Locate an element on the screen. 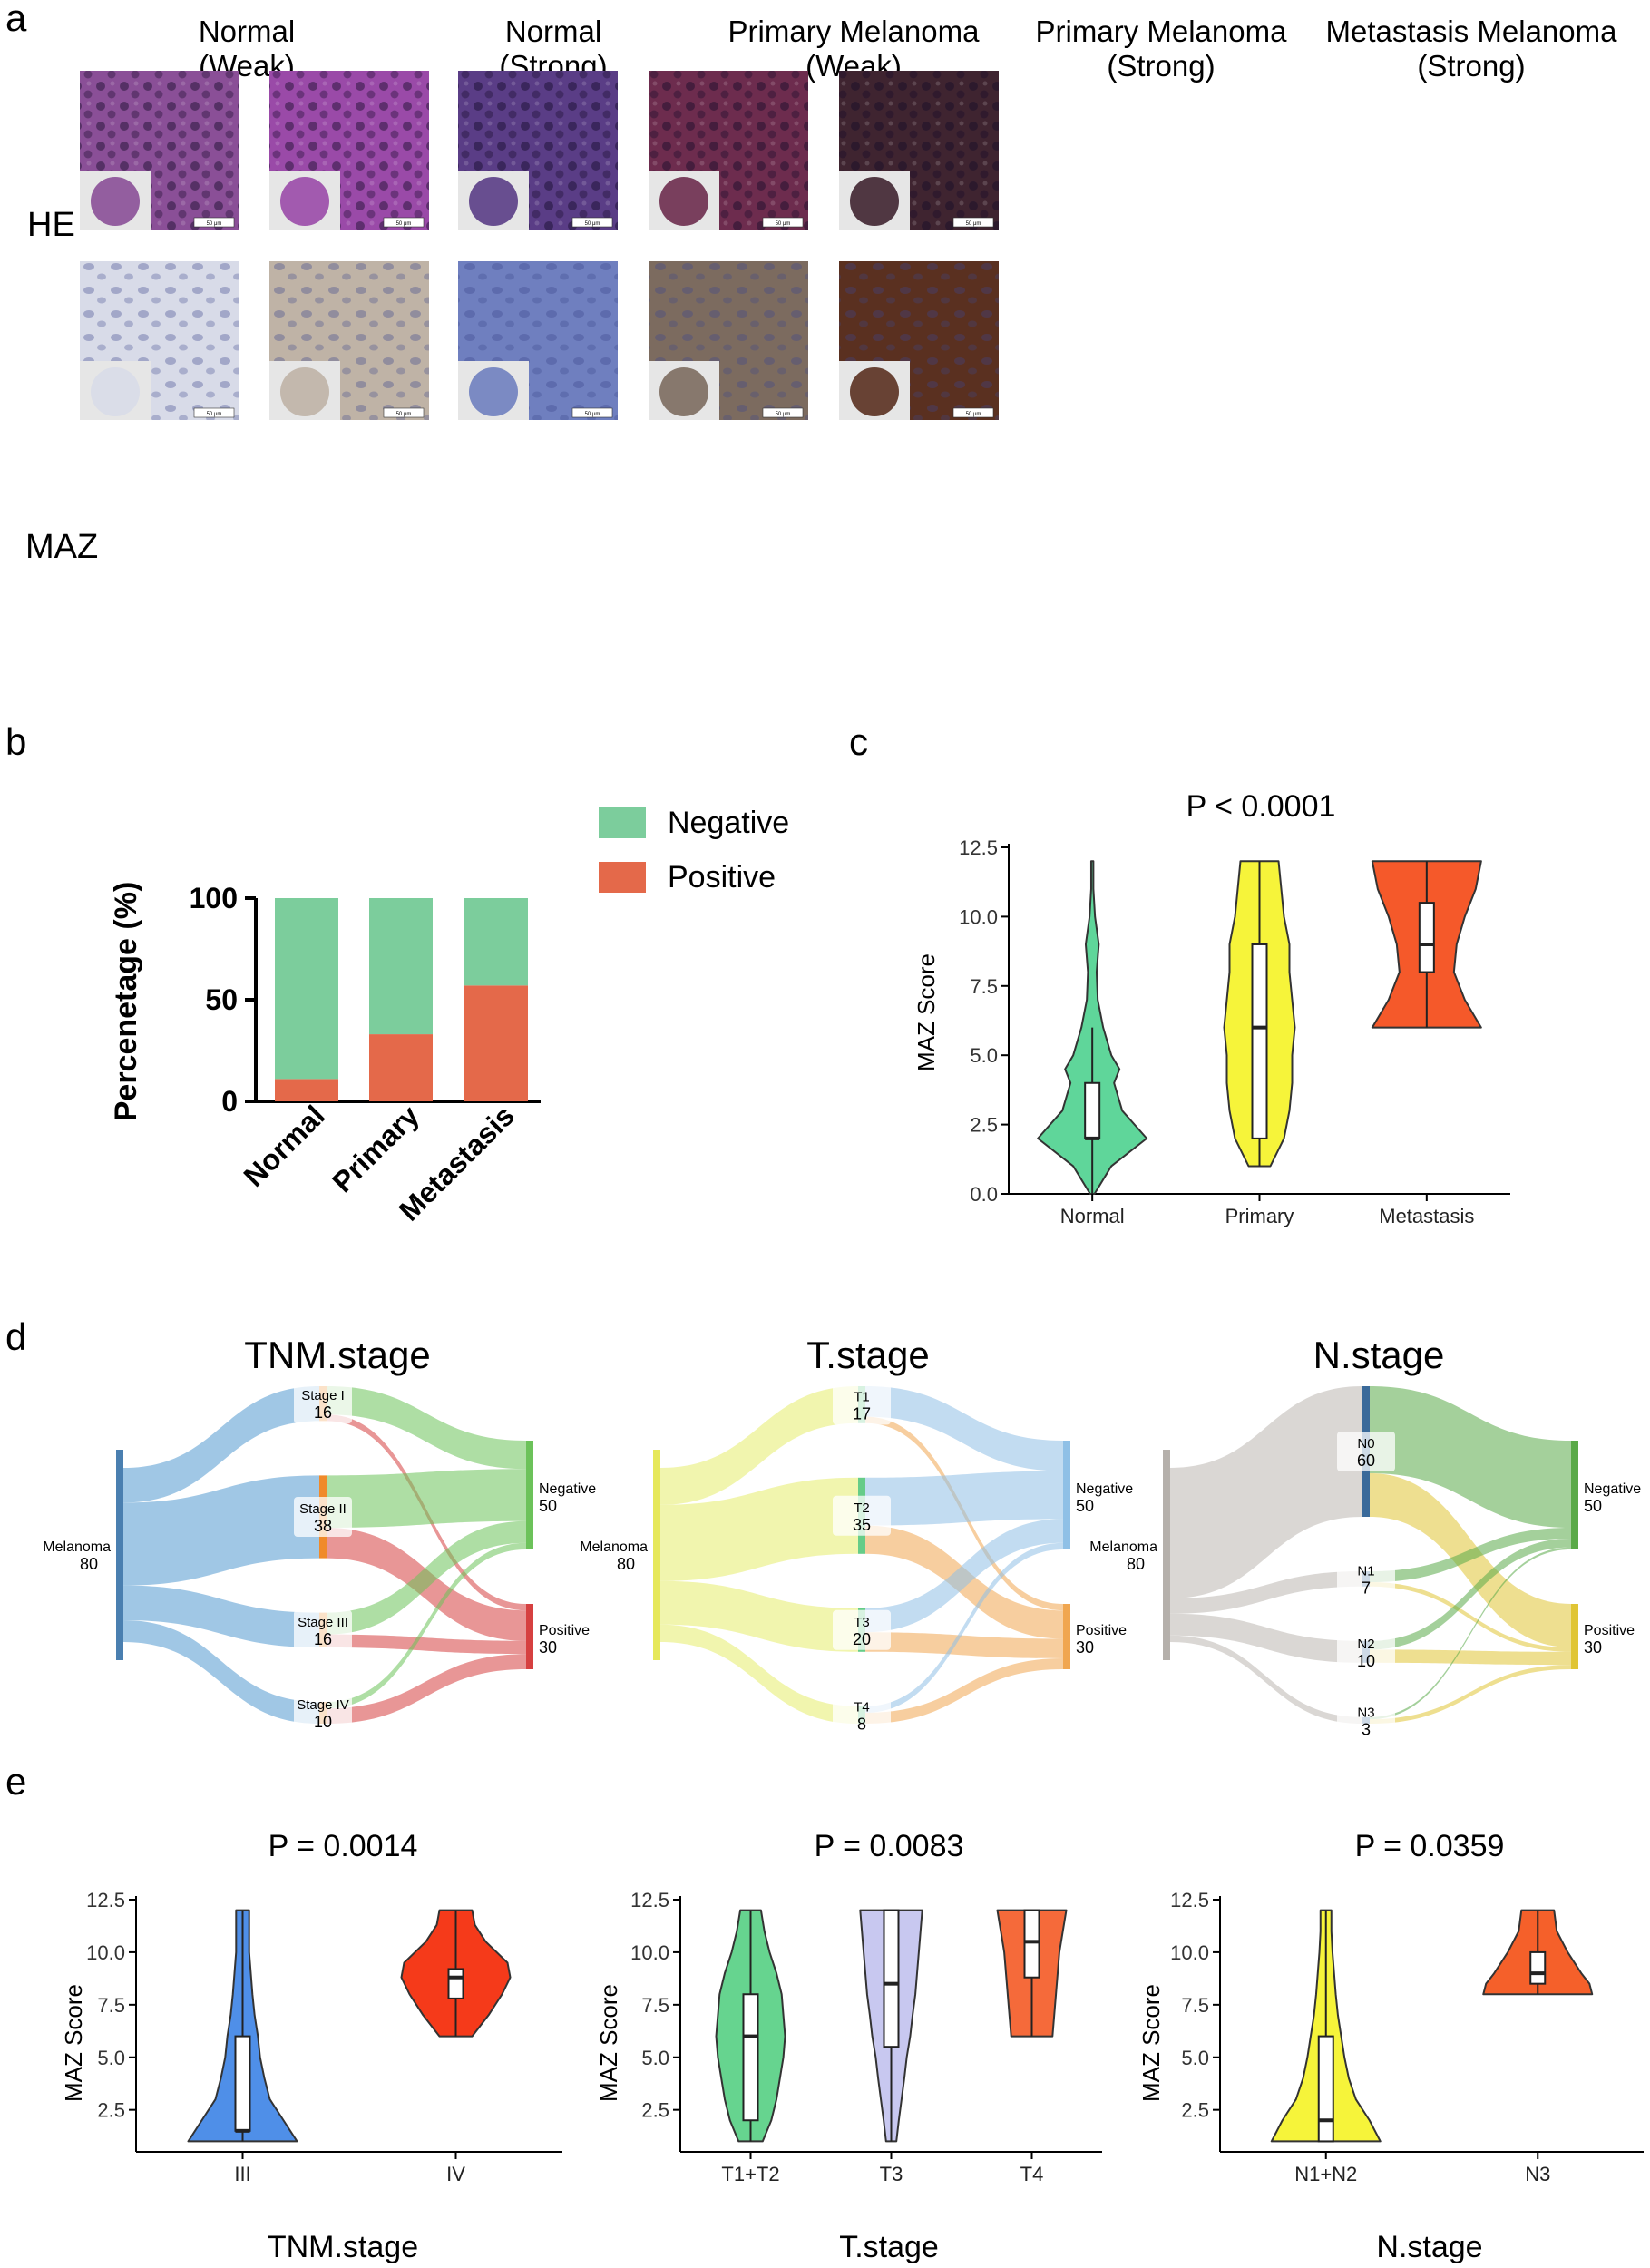 This screenshot has width=1650, height=2268. target-node-negative is located at coordinates (1575, 1495).